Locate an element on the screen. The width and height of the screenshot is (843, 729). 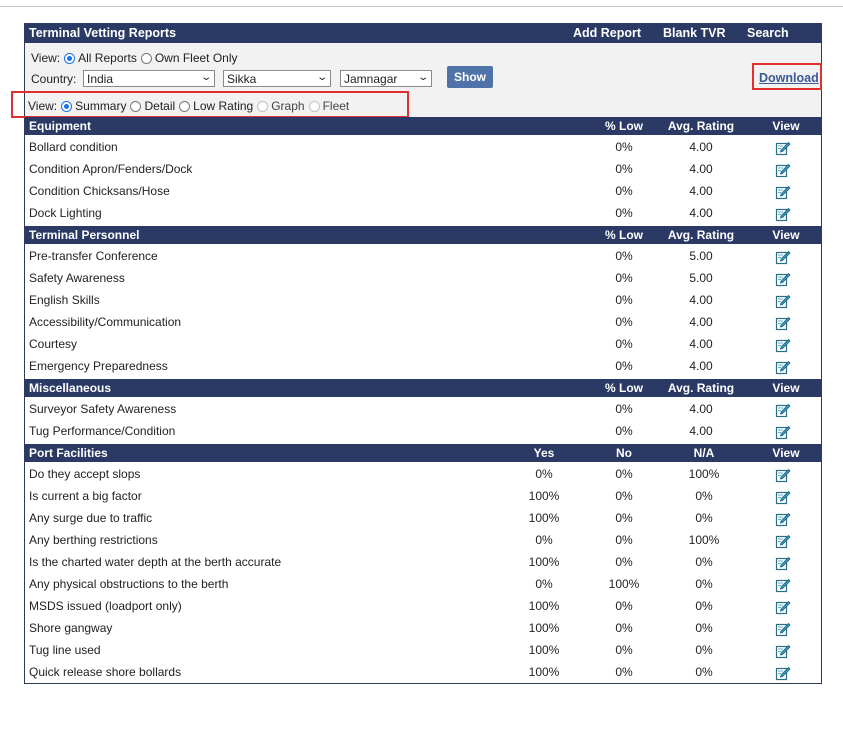
download-highlight is located at coordinates (787, 76).